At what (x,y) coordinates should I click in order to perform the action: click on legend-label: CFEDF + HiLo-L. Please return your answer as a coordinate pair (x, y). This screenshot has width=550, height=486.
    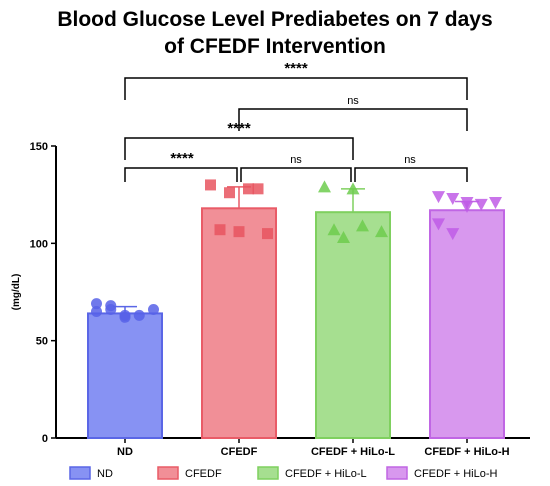
    Looking at the image, I should click on (326, 474).